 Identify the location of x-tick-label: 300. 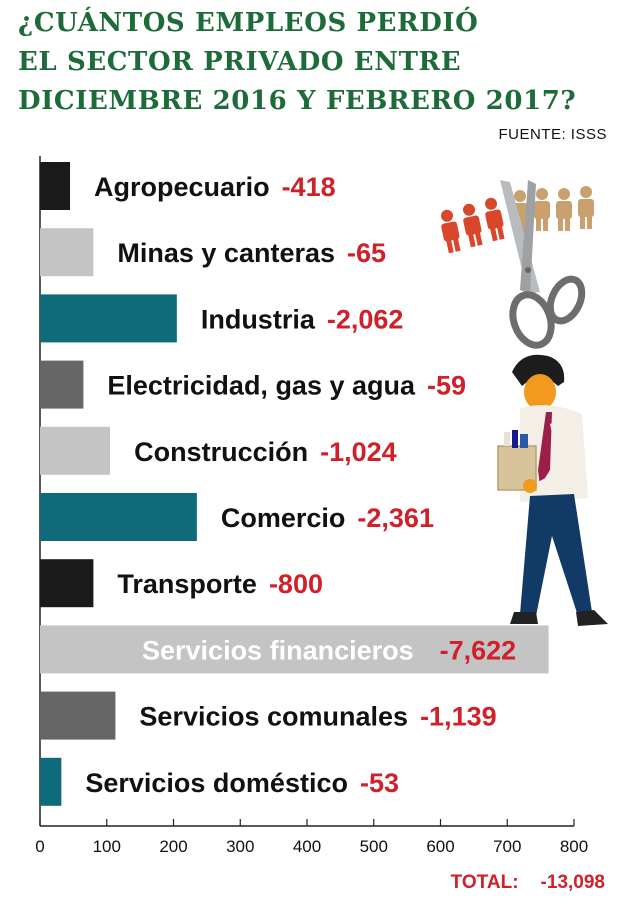
(240, 846).